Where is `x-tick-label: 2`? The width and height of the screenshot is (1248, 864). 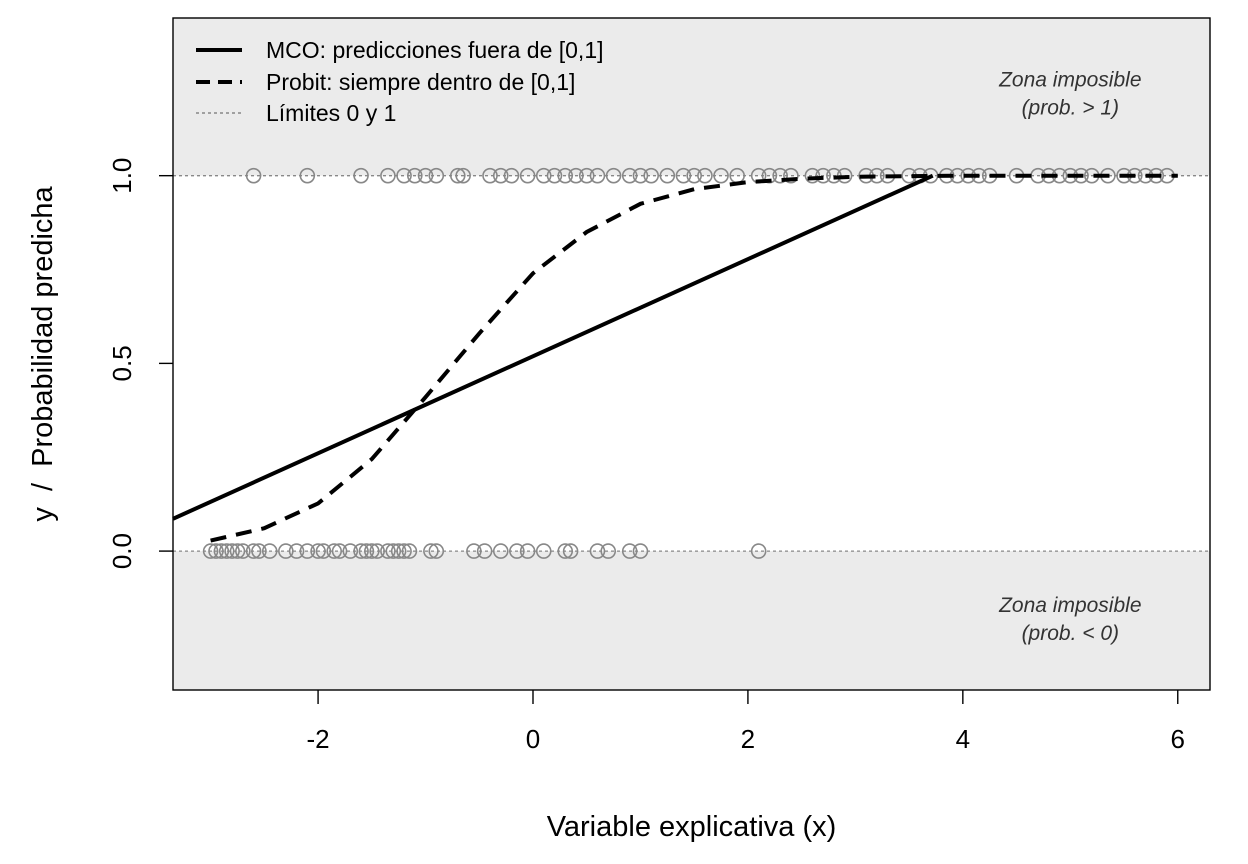
x-tick-label: 2 is located at coordinates (748, 739).